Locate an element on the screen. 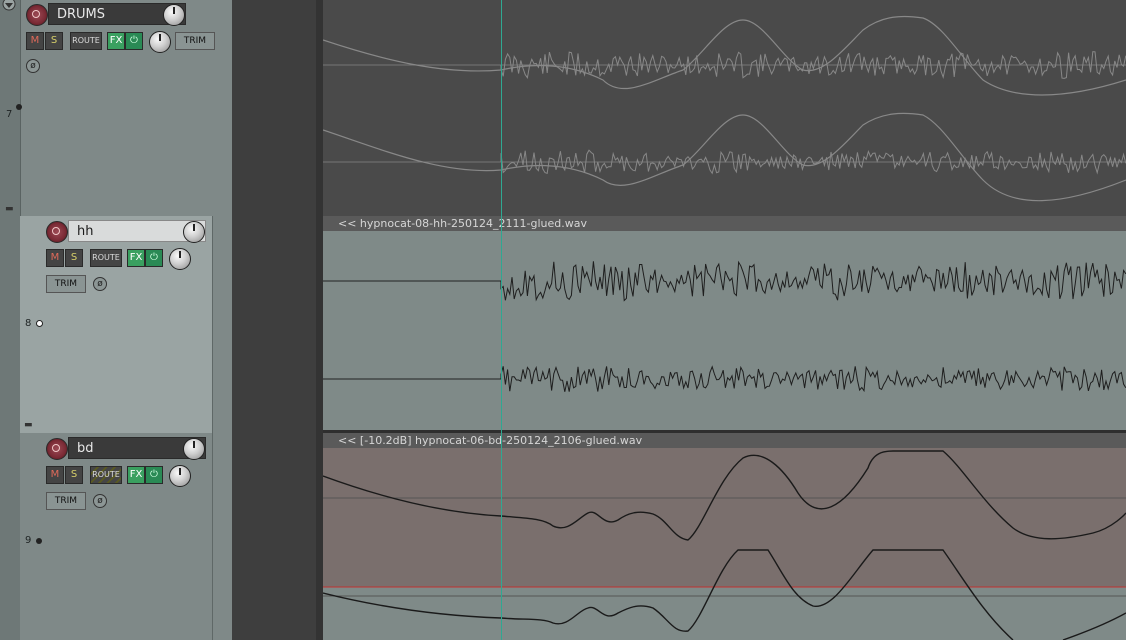 The height and width of the screenshot is (640, 1126). track-number: 7 is located at coordinates (9, 114).